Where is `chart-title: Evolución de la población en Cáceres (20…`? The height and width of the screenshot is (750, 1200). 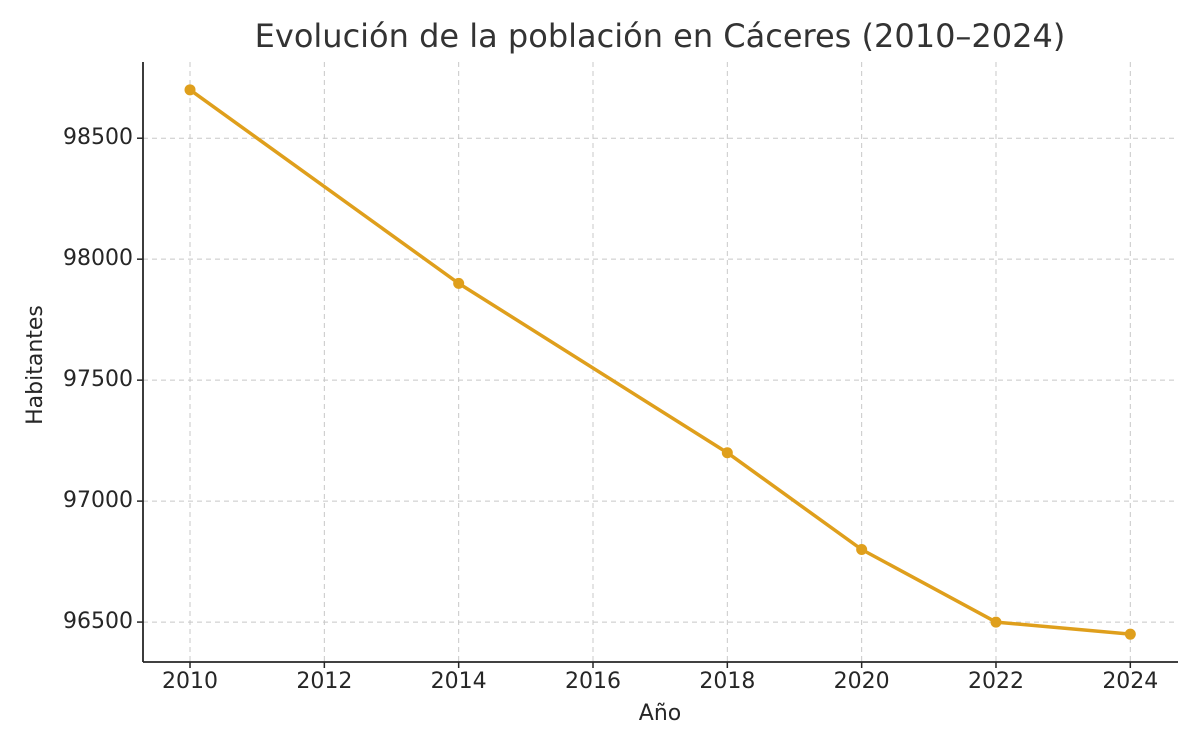 chart-title: Evolución de la población en Cáceres (20… is located at coordinates (660, 36).